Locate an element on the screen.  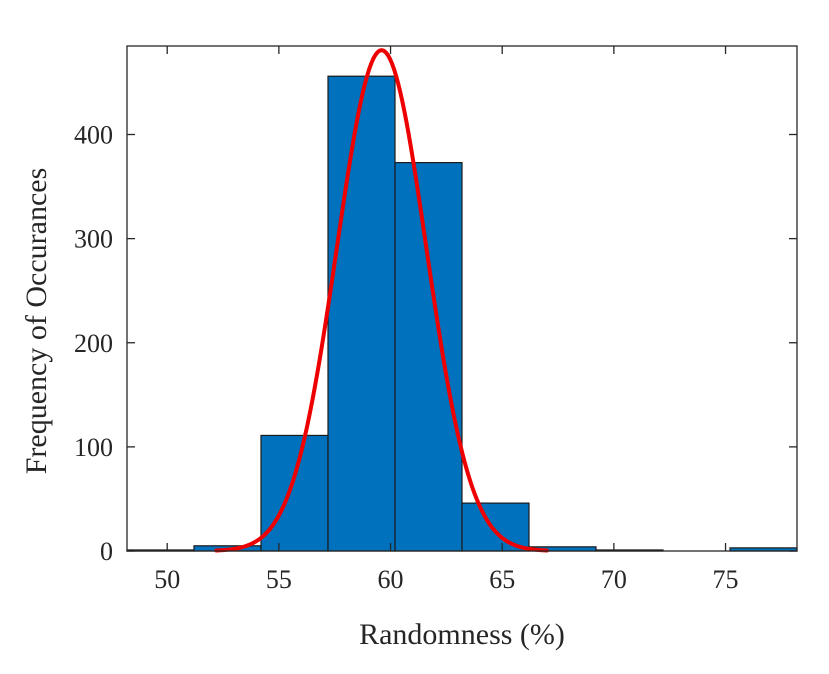
x-tick-label: 65 is located at coordinates (502, 579).